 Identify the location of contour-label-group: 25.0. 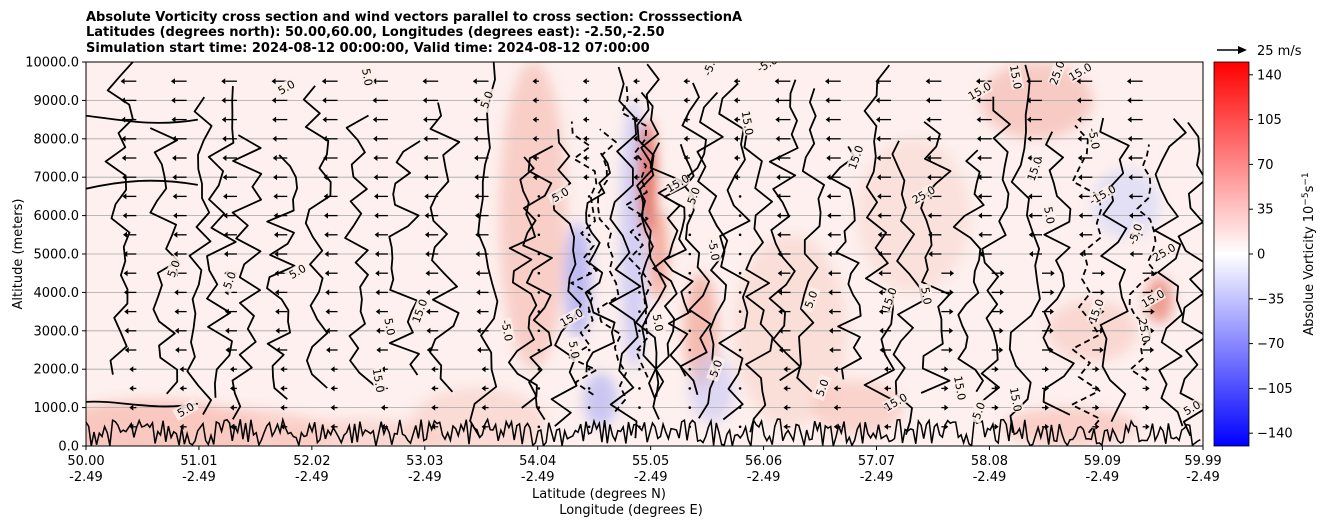
(1144, 330).